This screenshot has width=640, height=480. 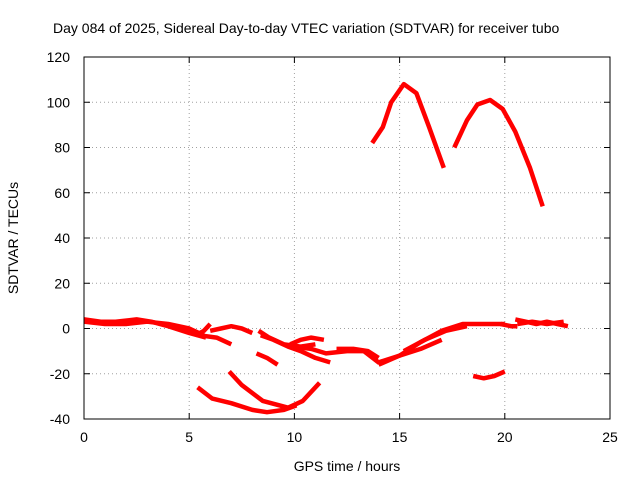 What do you see at coordinates (60, 374) in the screenshot?
I see `y-tick-label: -20` at bounding box center [60, 374].